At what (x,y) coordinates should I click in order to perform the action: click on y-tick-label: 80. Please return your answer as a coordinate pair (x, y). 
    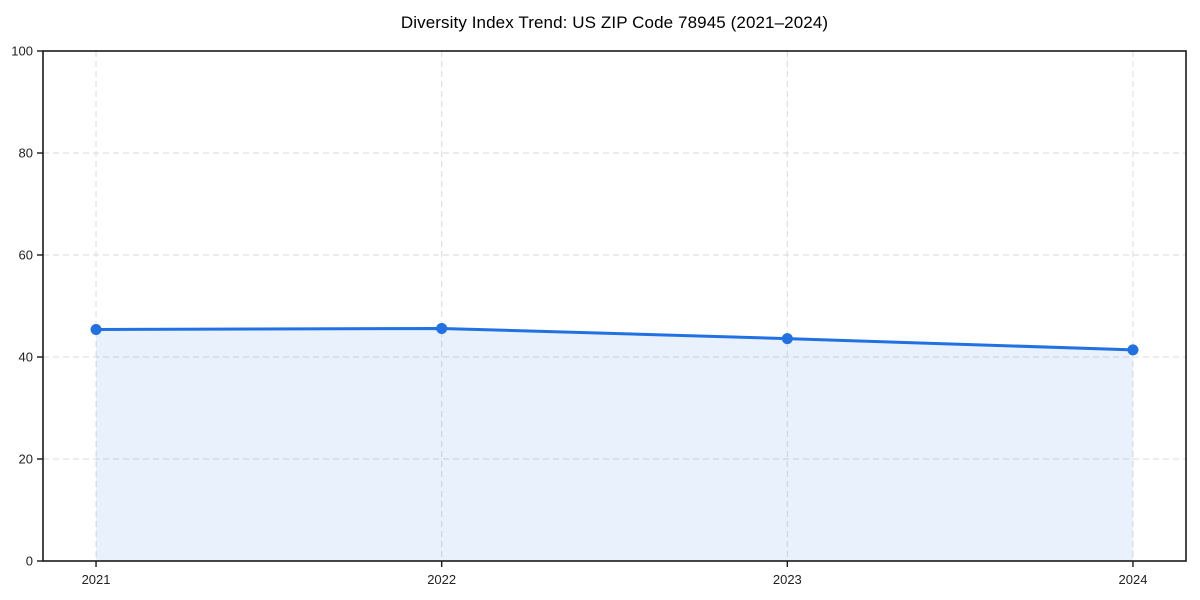
    Looking at the image, I should click on (26, 153).